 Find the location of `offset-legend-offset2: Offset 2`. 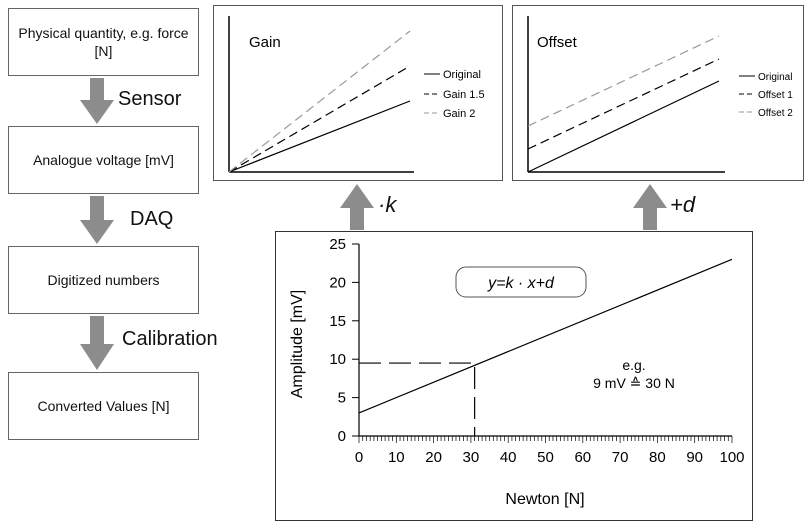

offset-legend-offset2: Offset 2 is located at coordinates (775, 113).